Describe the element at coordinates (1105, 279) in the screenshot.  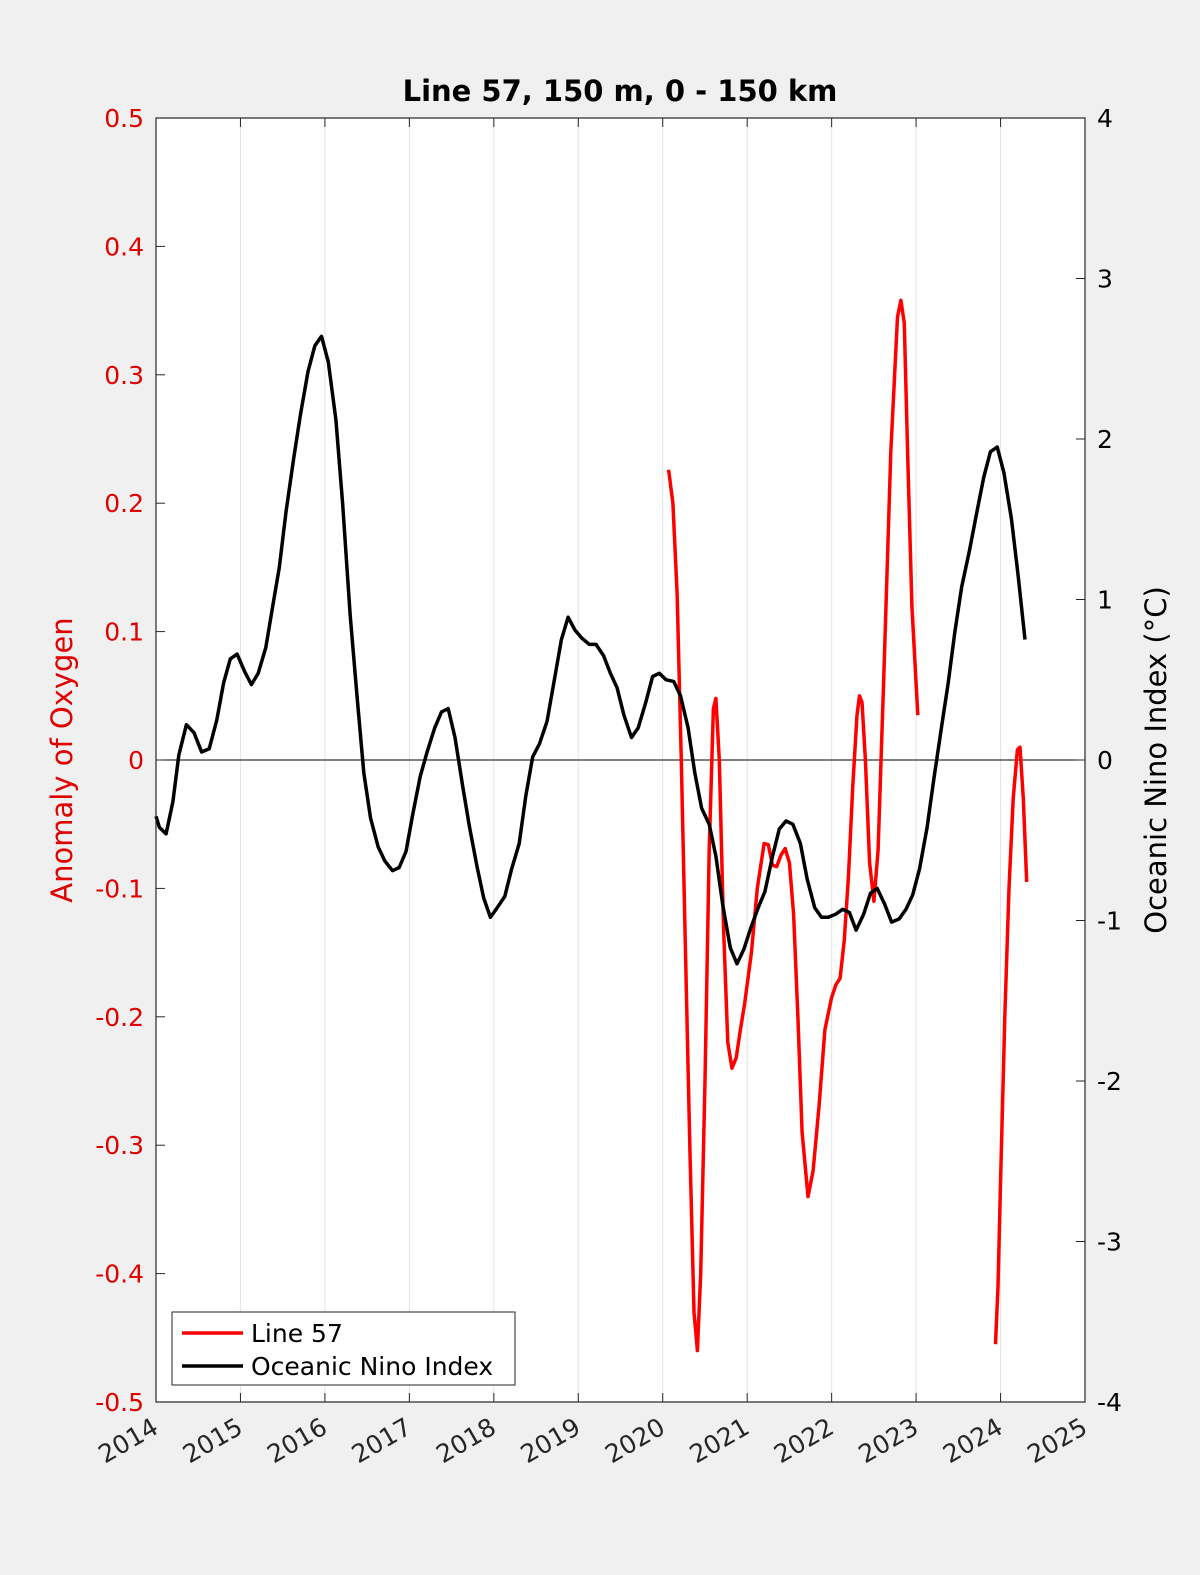
I see `right-tick-label: 3` at that location.